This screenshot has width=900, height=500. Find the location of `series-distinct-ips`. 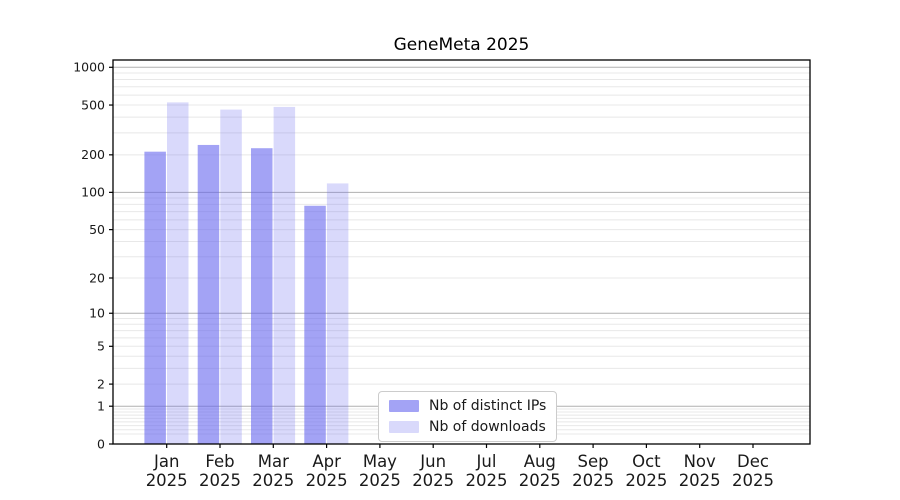

series-distinct-ips is located at coordinates (235, 294).